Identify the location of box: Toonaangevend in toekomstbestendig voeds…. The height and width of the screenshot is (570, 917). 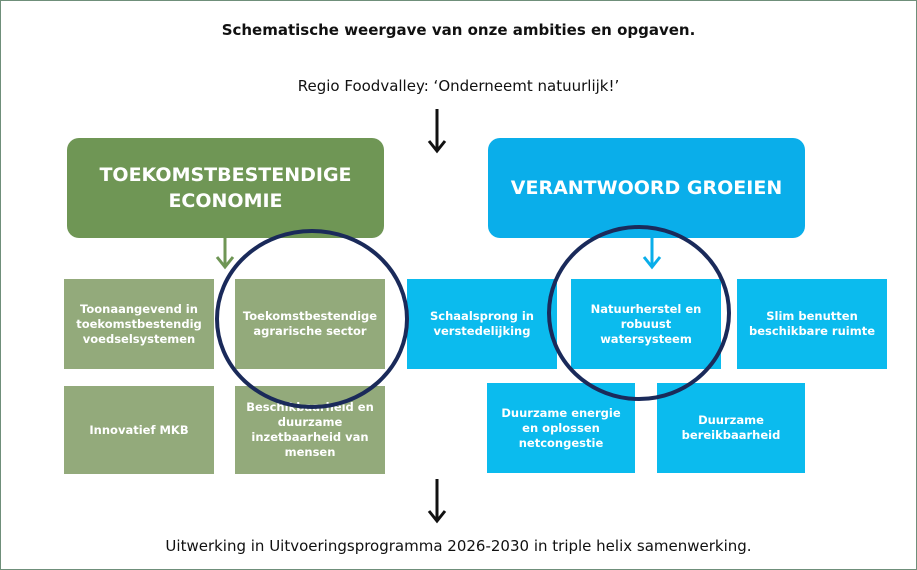
(139, 324).